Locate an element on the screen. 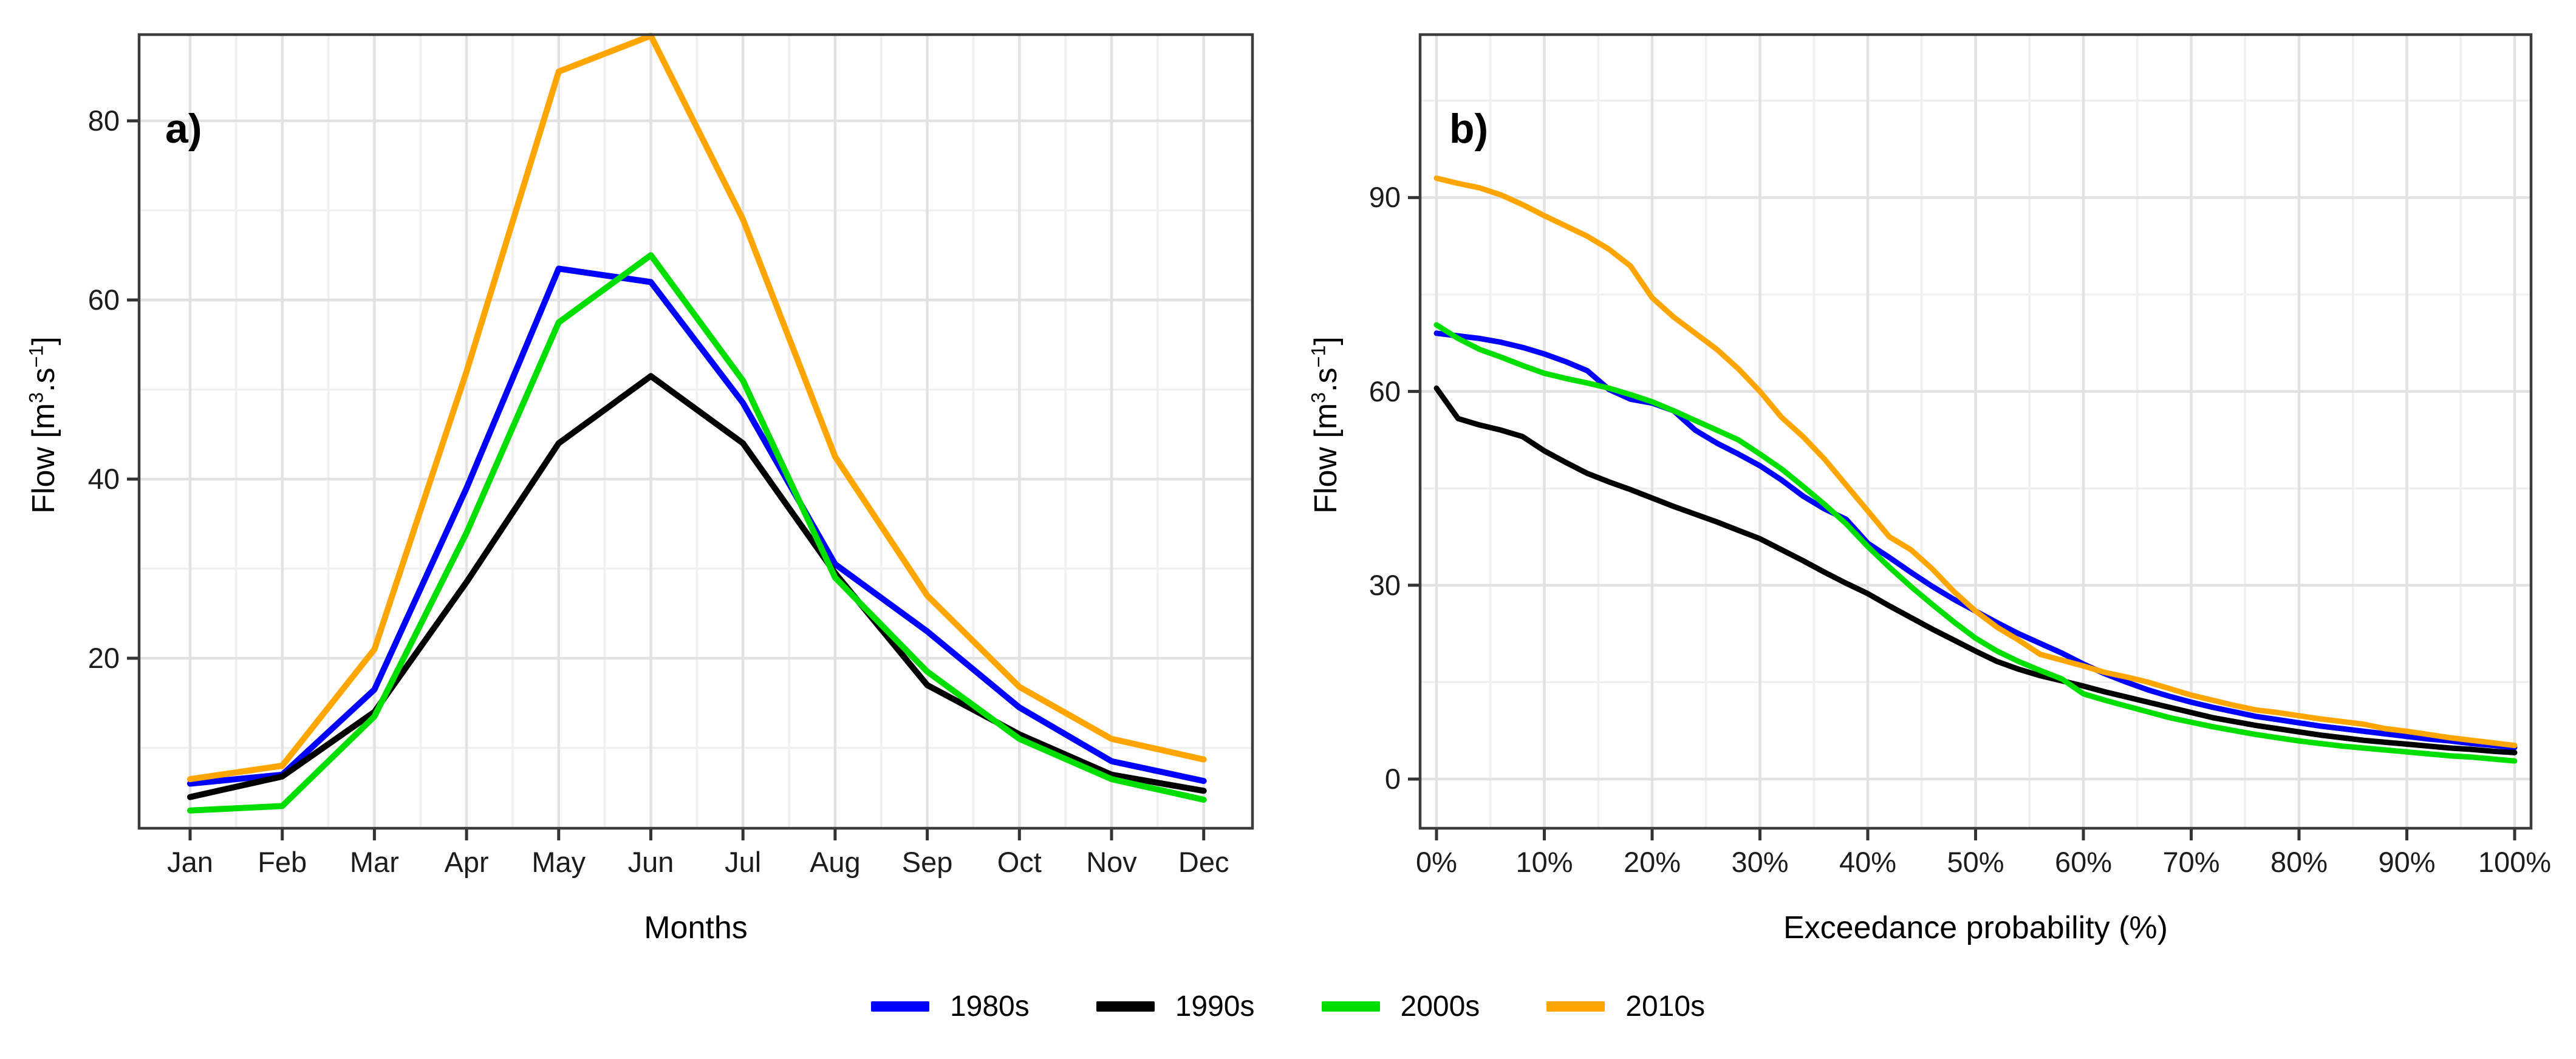 The image size is (2576, 1059). x-tick-label-a: Aug is located at coordinates (835, 862).